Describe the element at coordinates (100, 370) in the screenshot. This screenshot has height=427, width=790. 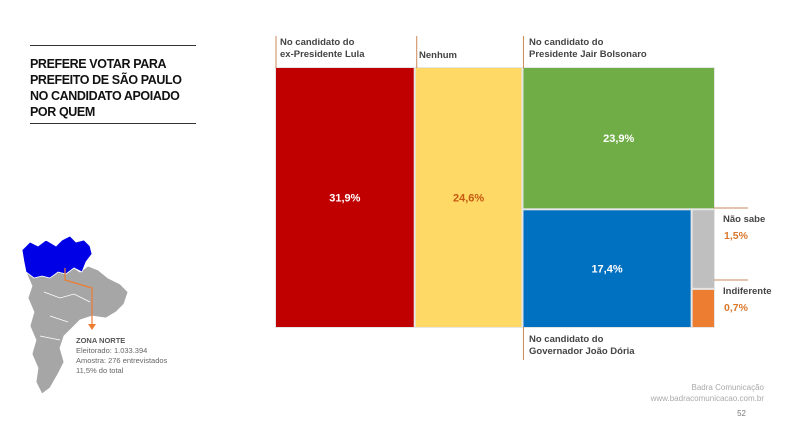
I see `zone-share: 11,5% do total` at that location.